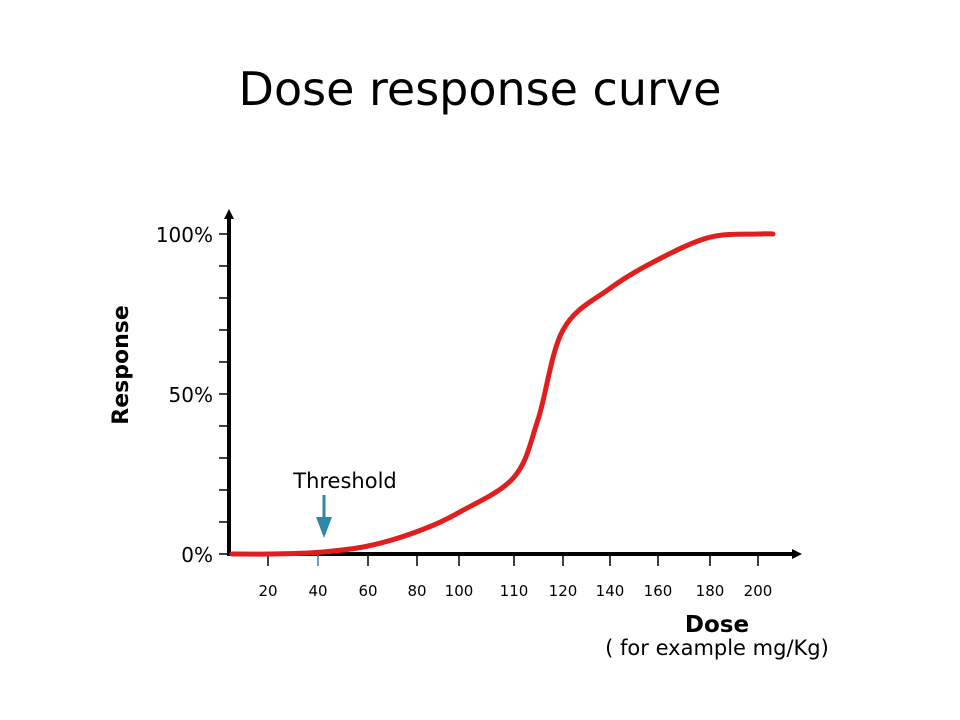  I want to click on x-tick-label: 100, so click(459, 591).